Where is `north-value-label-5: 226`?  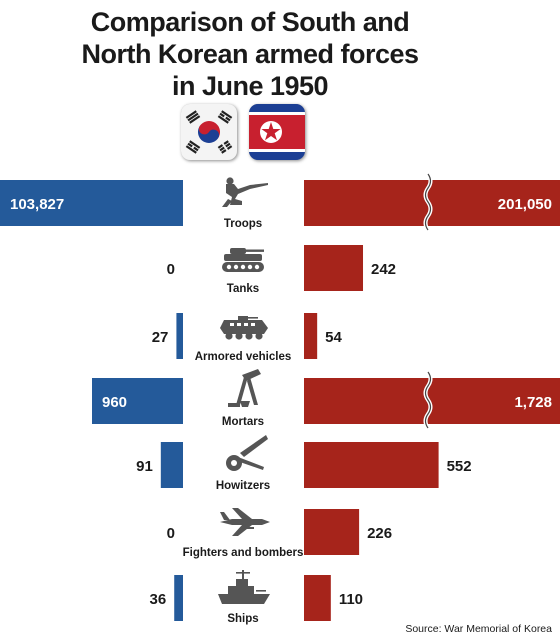
north-value-label-5: 226 is located at coordinates (379, 533).